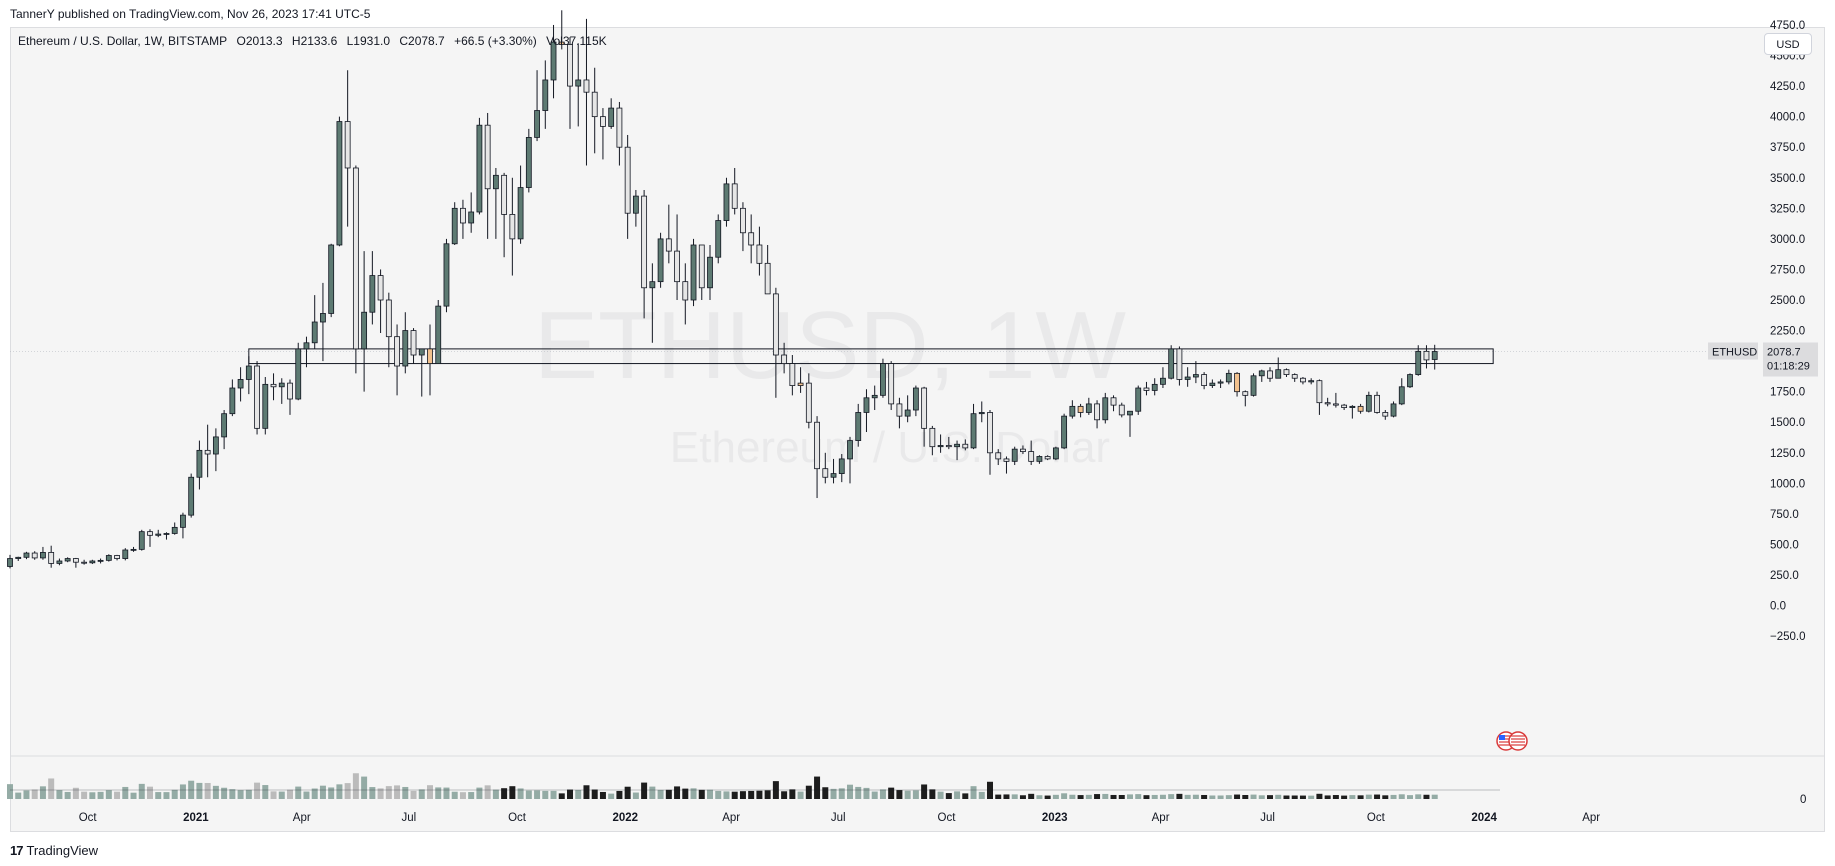 The height and width of the screenshot is (866, 1835). I want to click on tradingview-logo: 17 TradingView, so click(54, 850).